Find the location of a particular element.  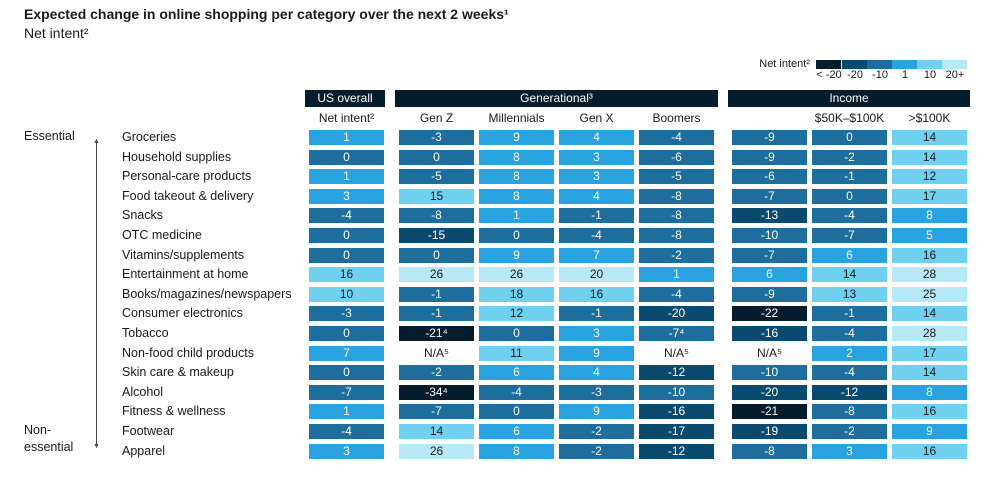

row-label: Groceries is located at coordinates (149, 137).